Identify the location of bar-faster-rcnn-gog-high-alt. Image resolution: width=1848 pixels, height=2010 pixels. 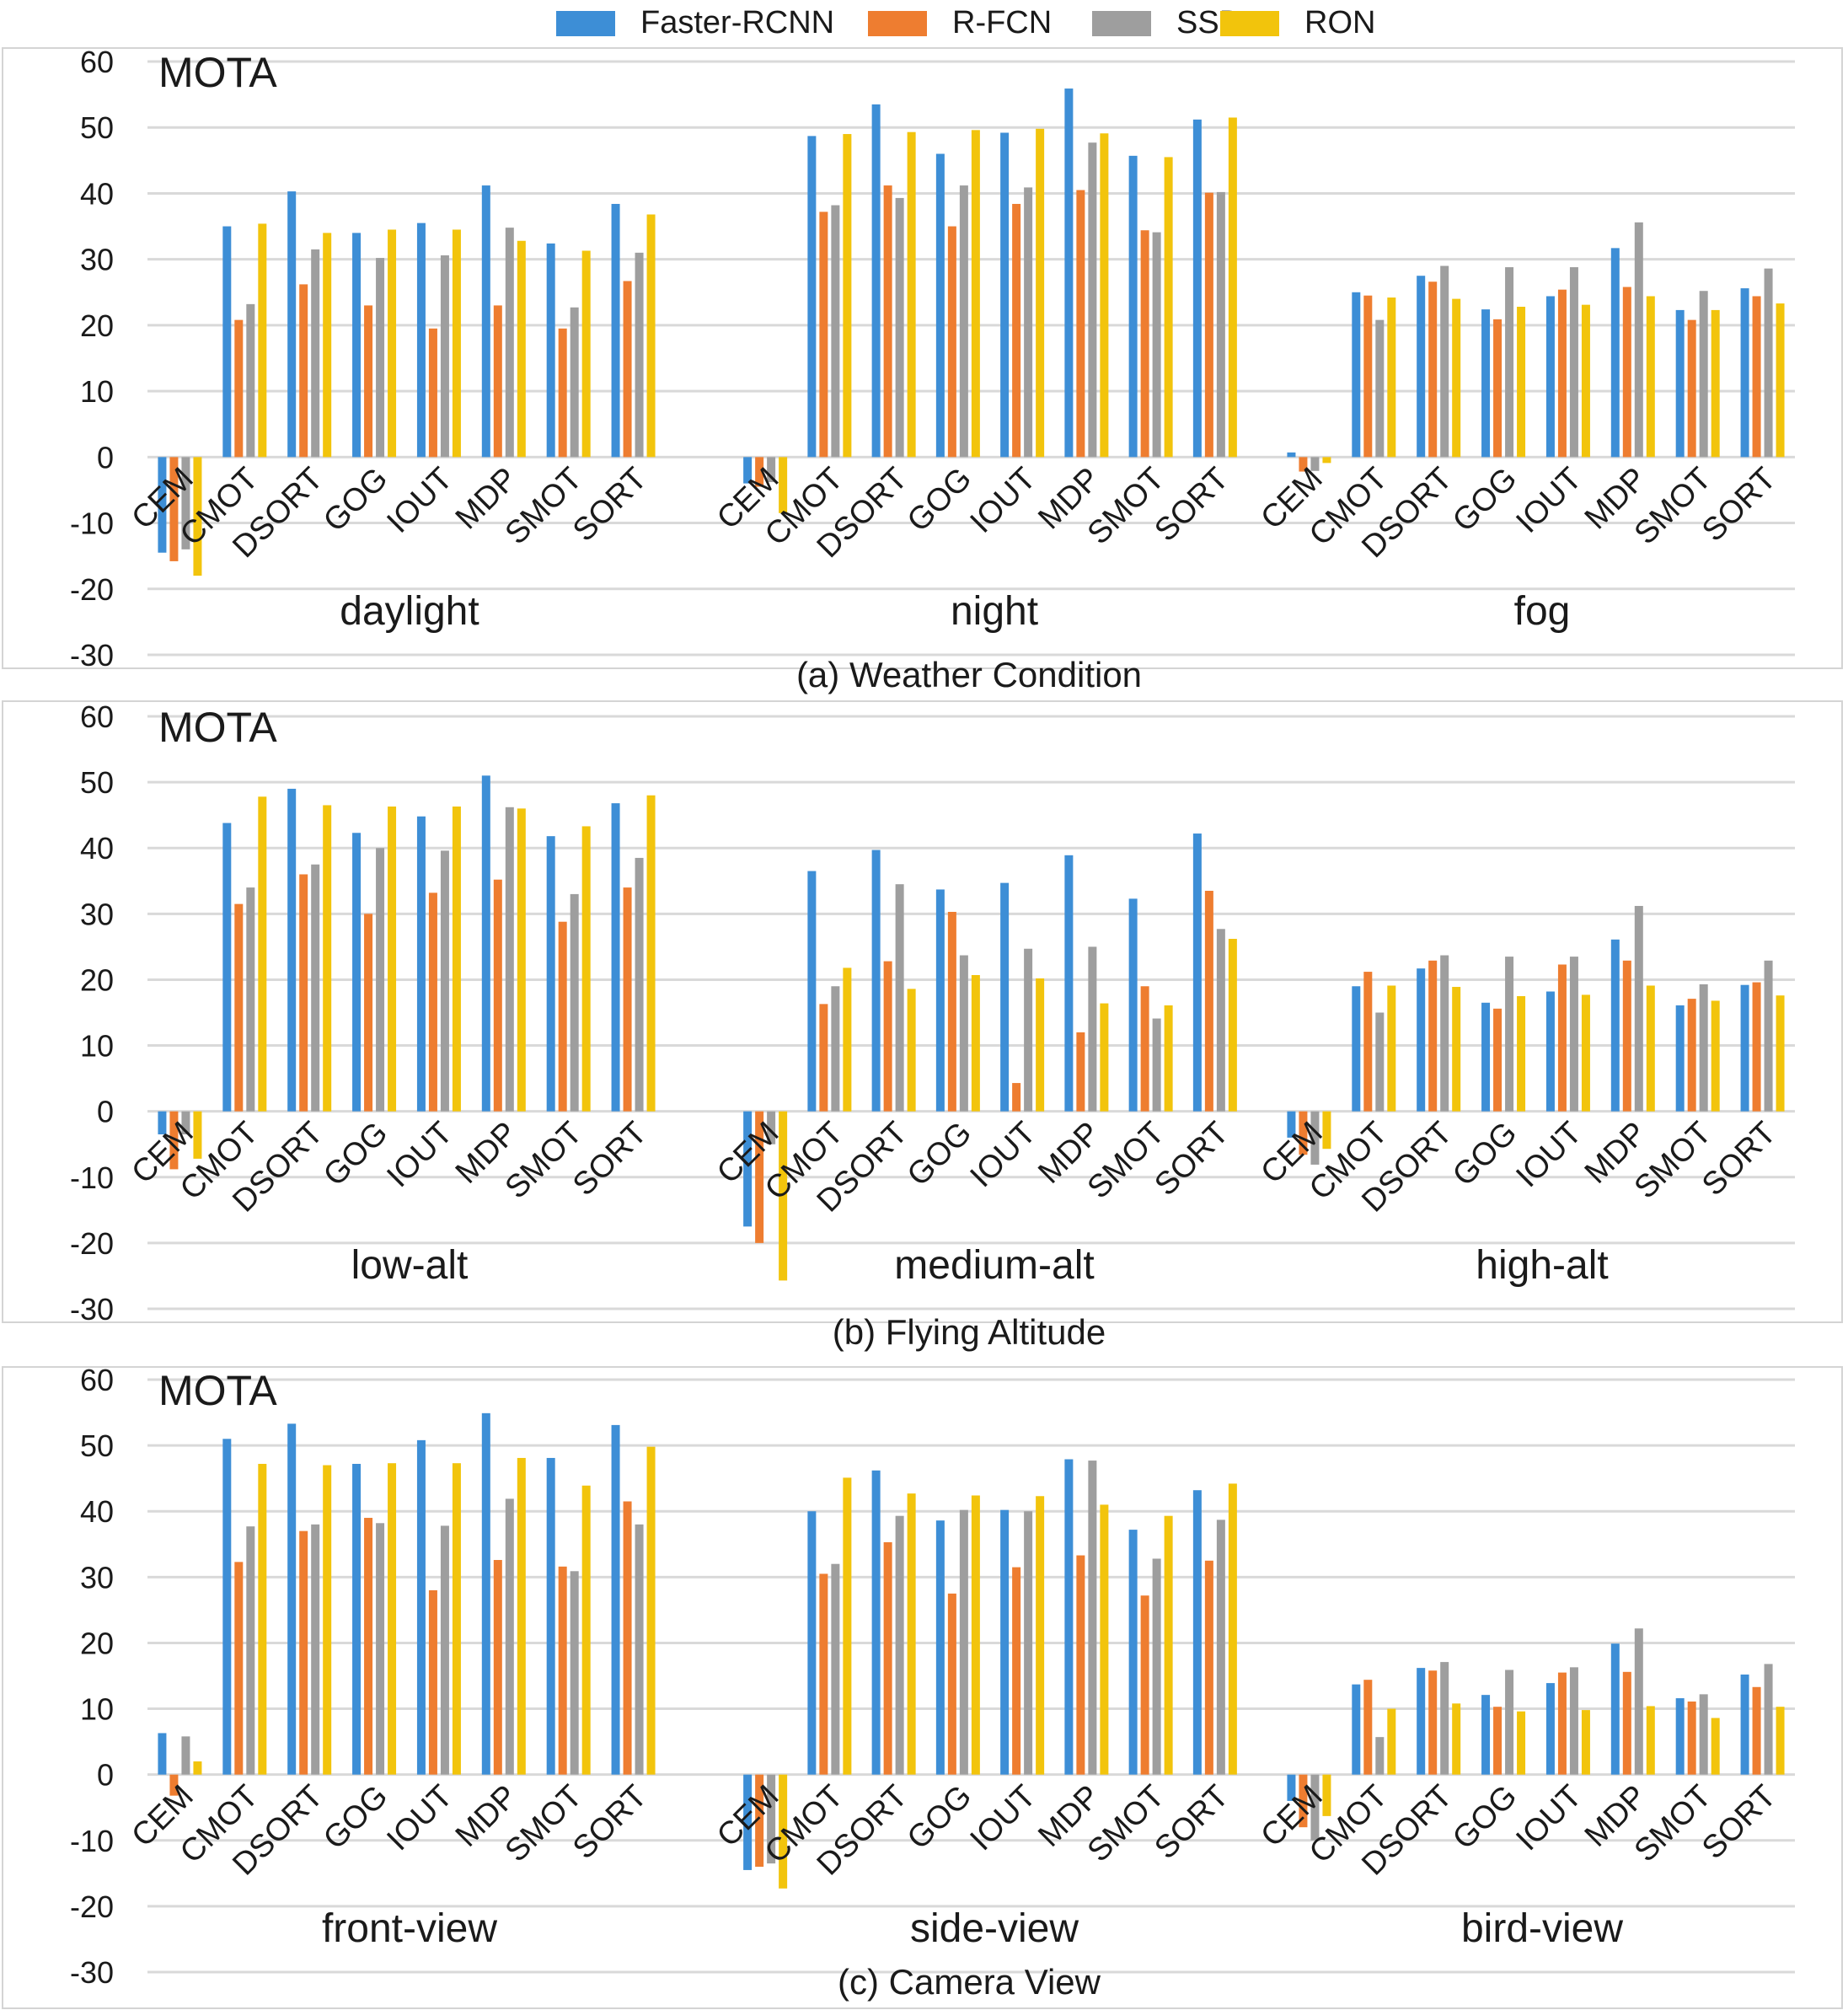
(1486, 1057).